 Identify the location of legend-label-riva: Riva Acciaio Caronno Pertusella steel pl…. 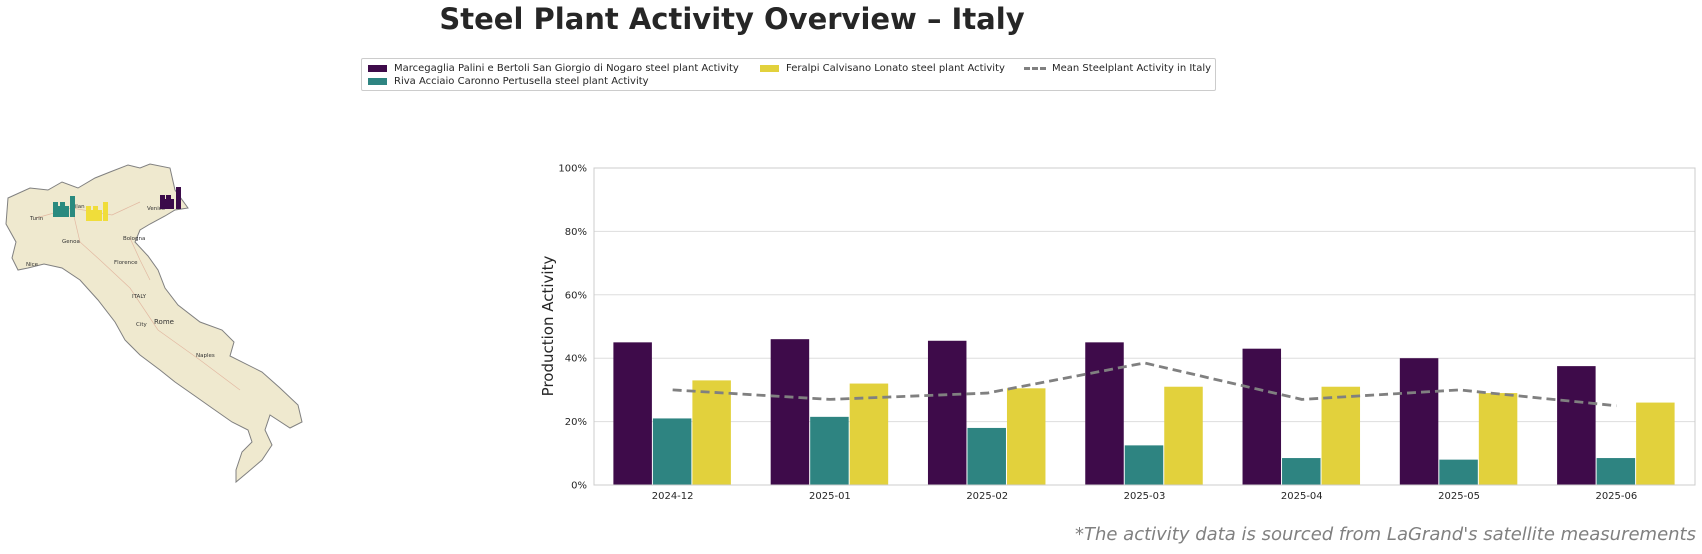
(521, 81).